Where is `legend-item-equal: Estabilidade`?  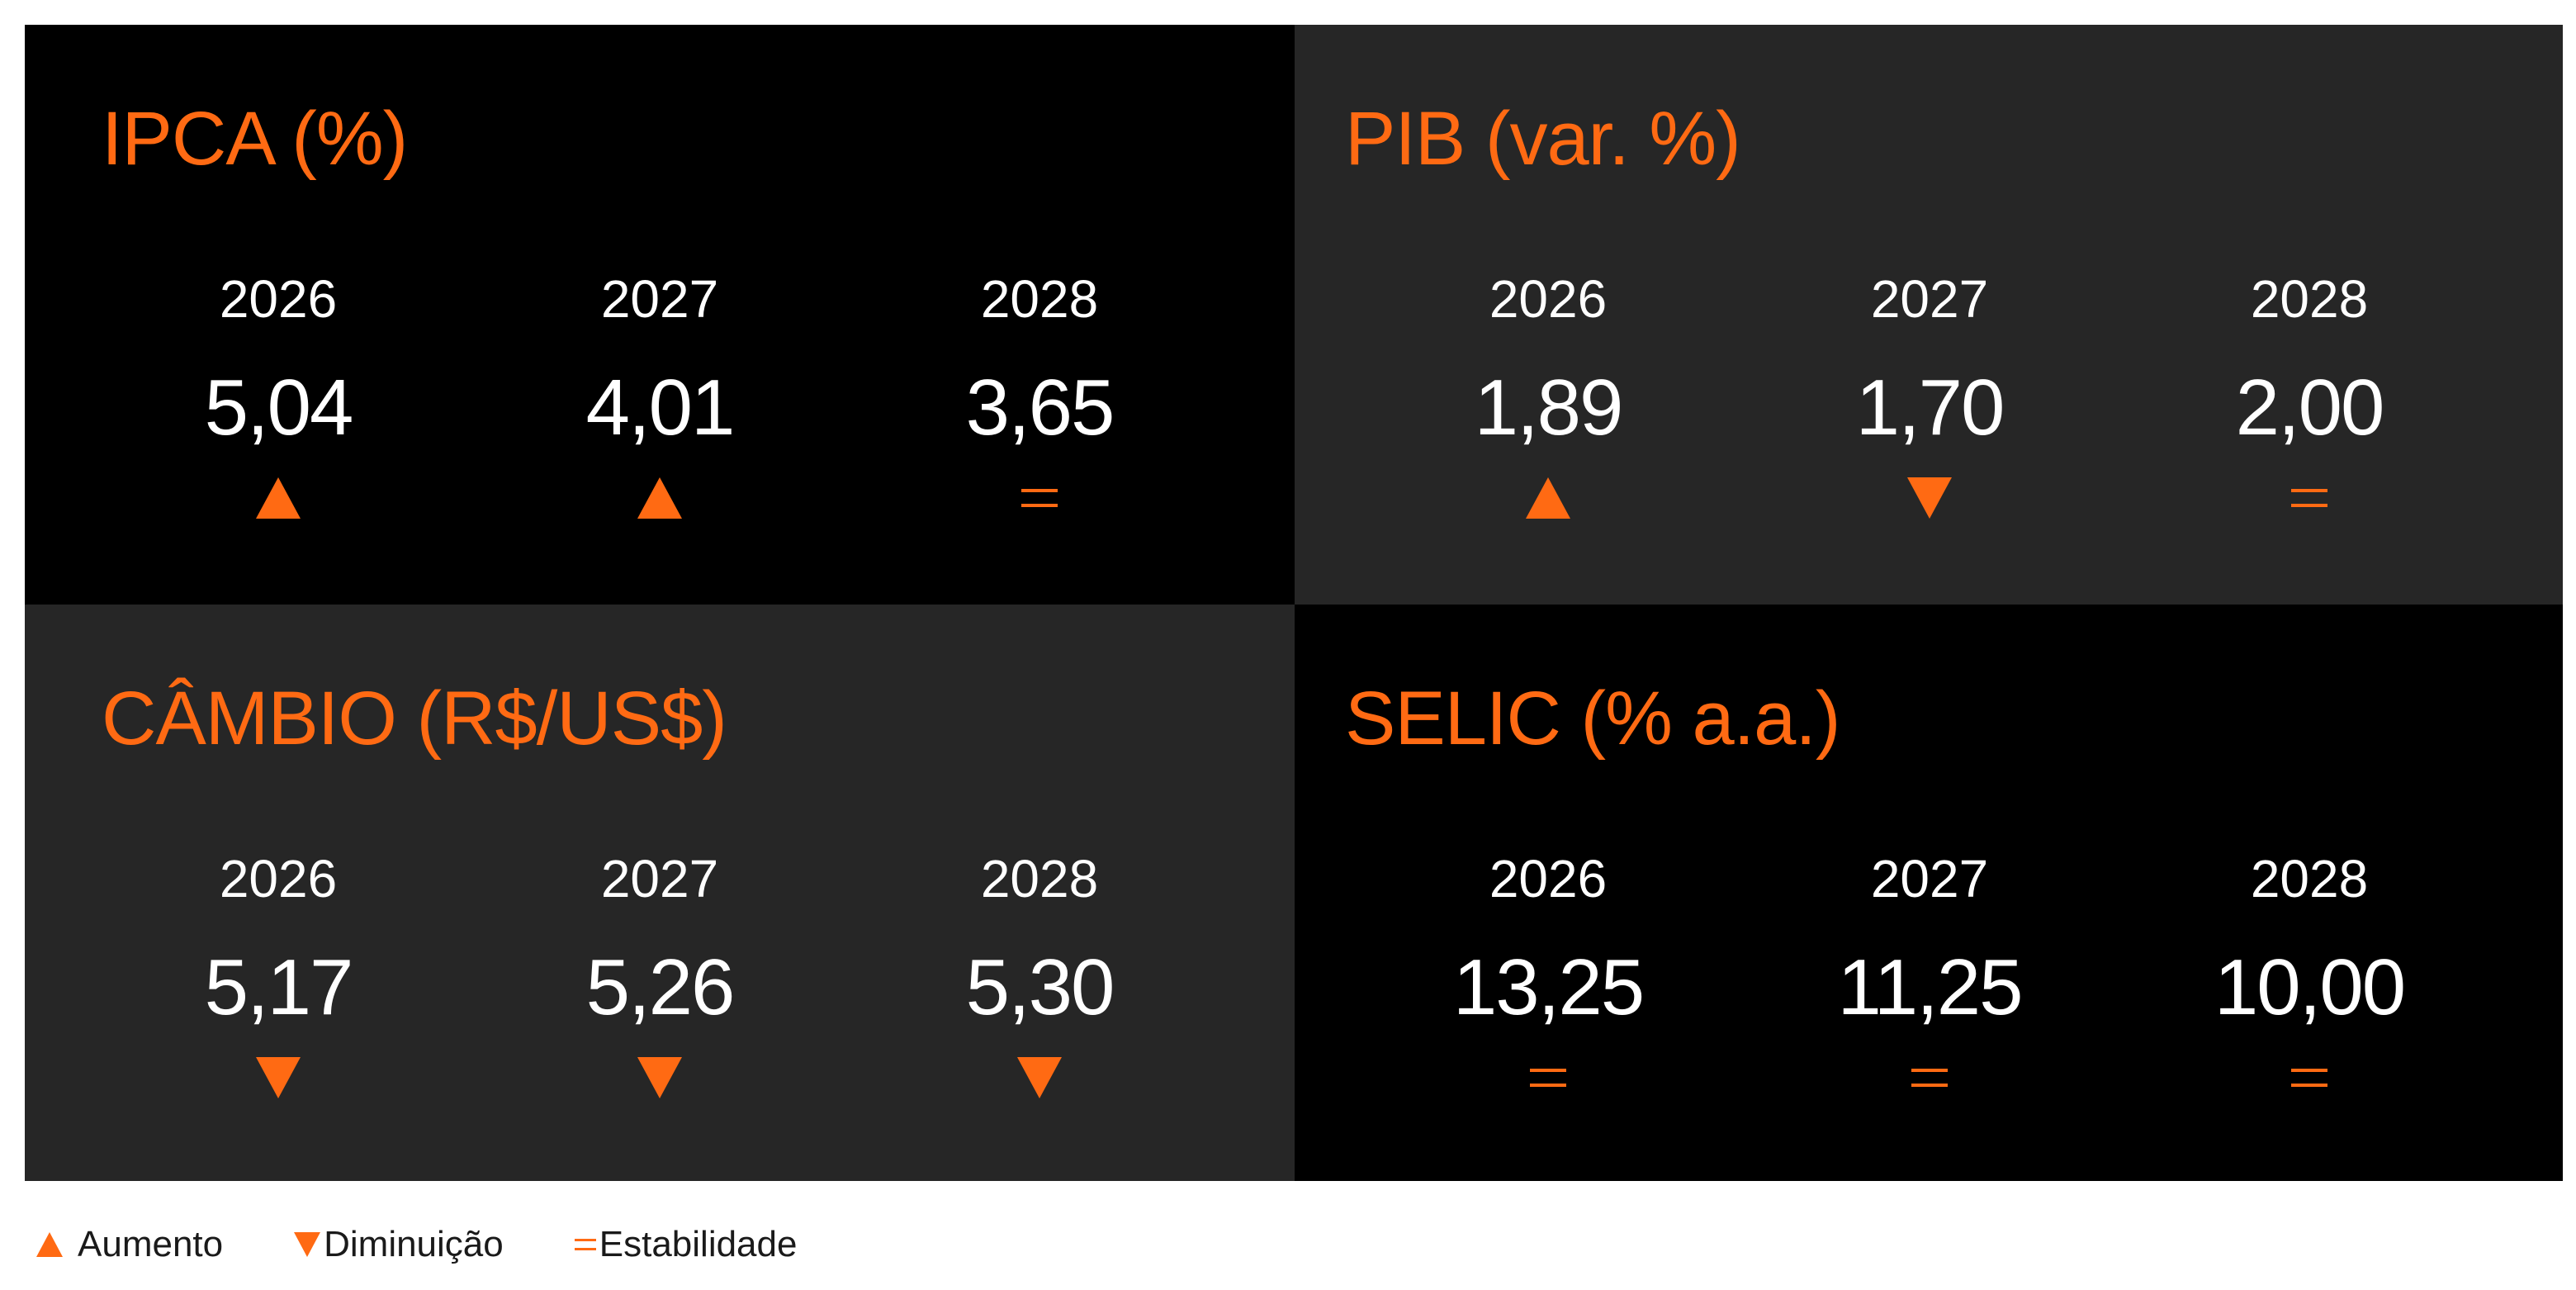
legend-item-equal: Estabilidade is located at coordinates (686, 1245).